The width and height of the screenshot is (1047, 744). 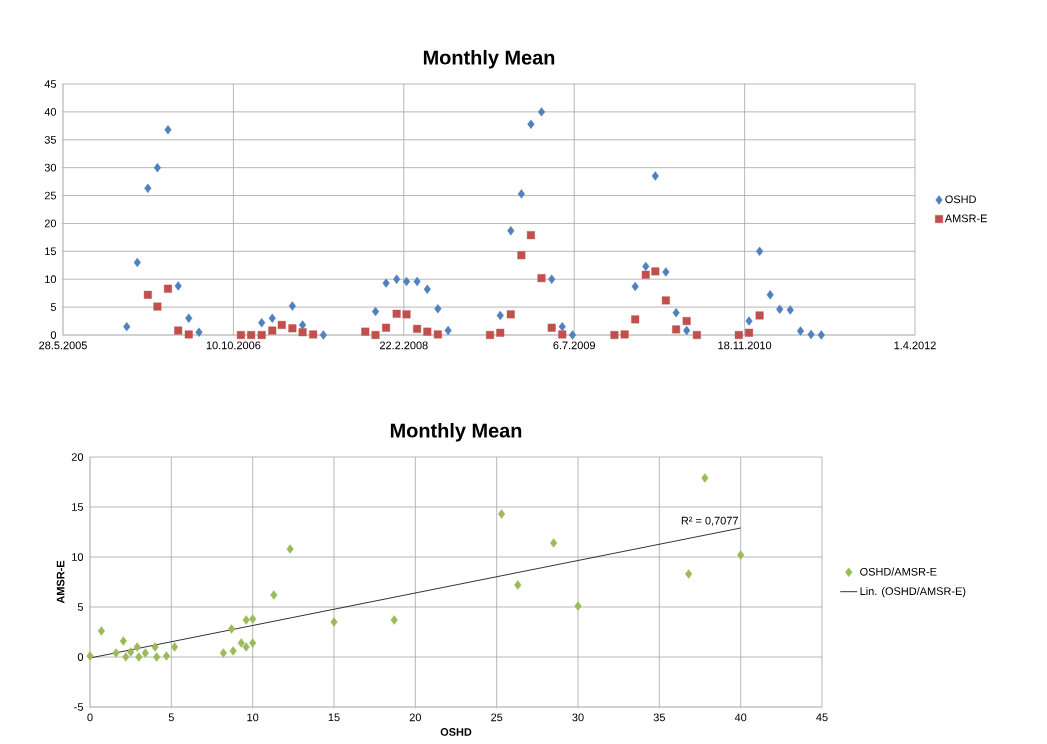 I want to click on x-axis-title: OSHD, so click(x=456, y=732).